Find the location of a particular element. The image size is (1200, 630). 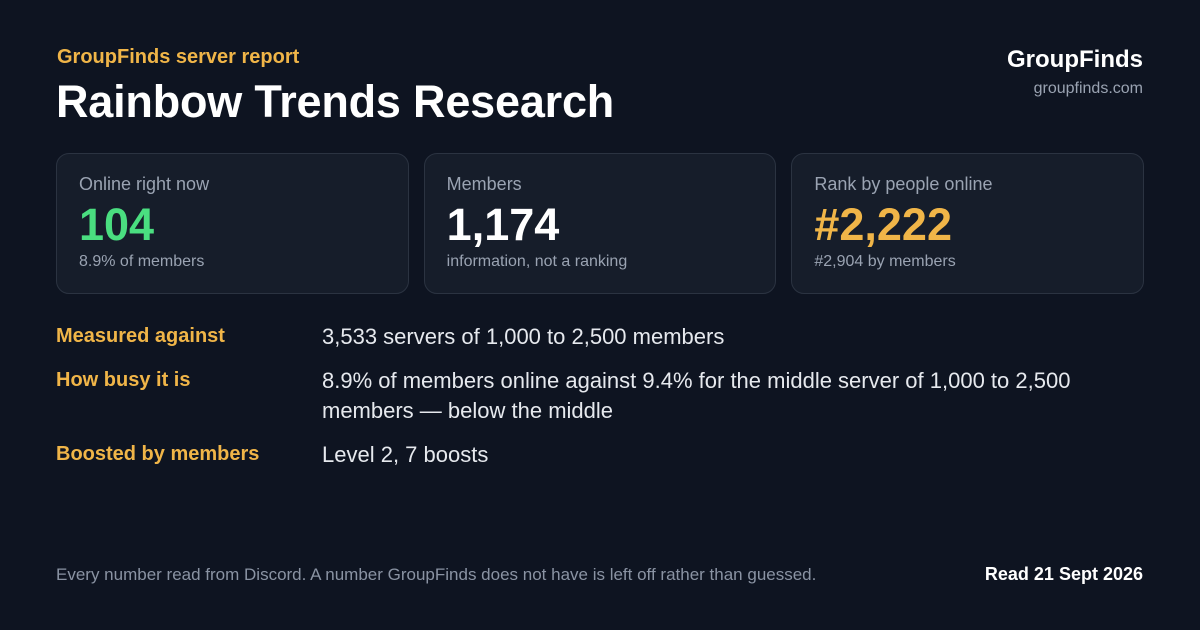

stat-label: Rank by people online is located at coordinates (903, 184).